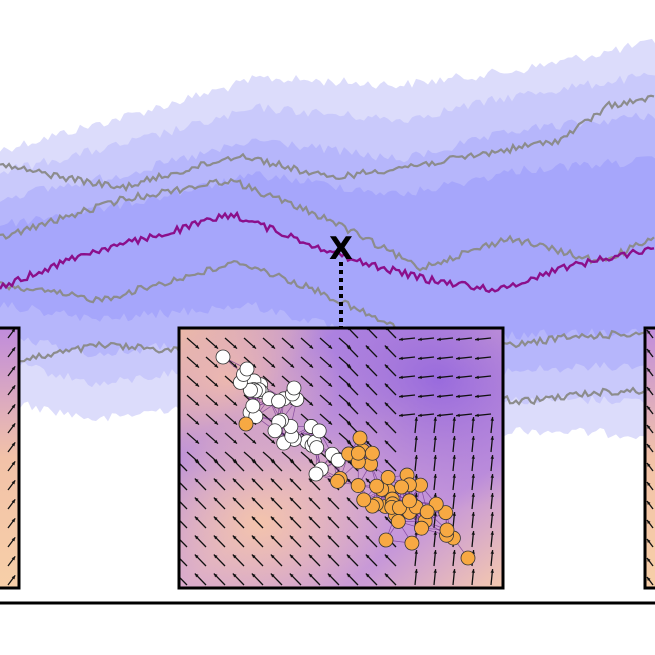  What do you see at coordinates (649, 458) in the screenshot?
I see `right-field-panel` at bounding box center [649, 458].